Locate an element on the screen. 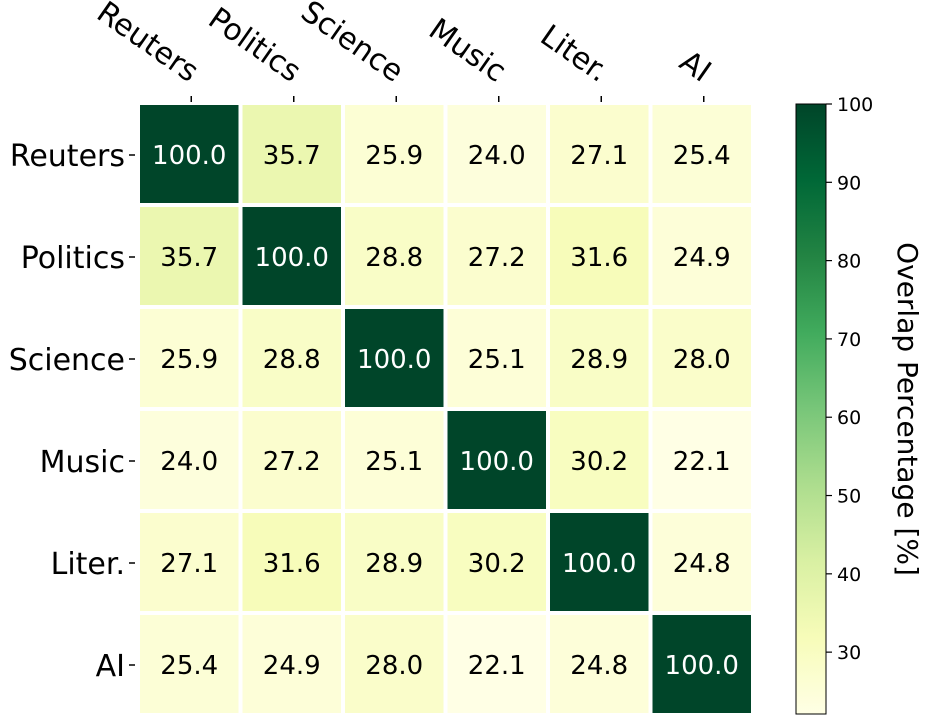 The width and height of the screenshot is (930, 725). y-tick-label: Politics is located at coordinates (73, 258).